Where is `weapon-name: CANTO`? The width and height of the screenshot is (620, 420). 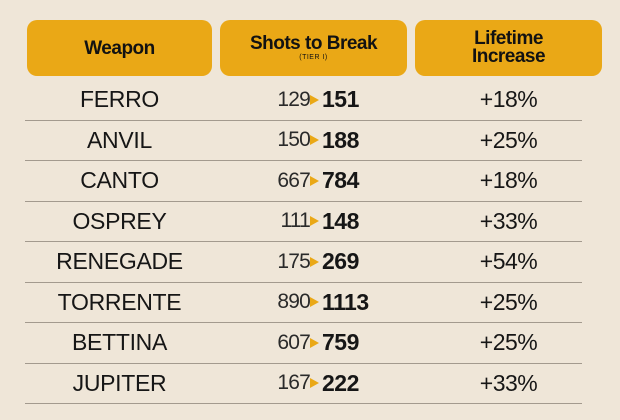
weapon-name: CANTO is located at coordinates (119, 180).